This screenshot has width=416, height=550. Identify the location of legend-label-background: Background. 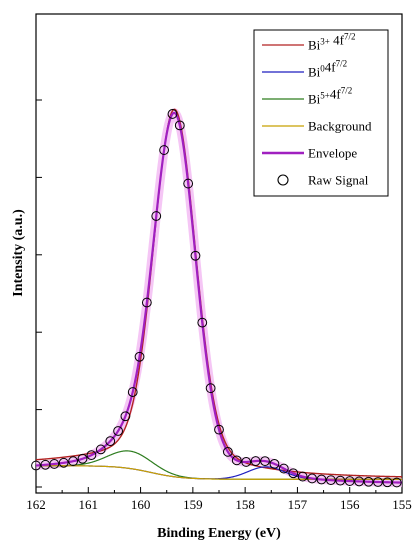
(340, 126).